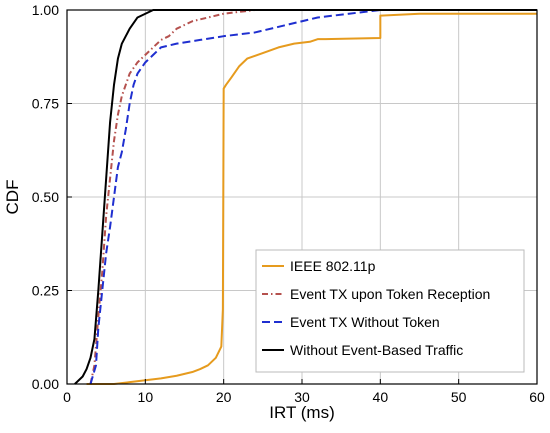 Image resolution: width=550 pixels, height=433 pixels. I want to click on legend-box, so click(390, 311).